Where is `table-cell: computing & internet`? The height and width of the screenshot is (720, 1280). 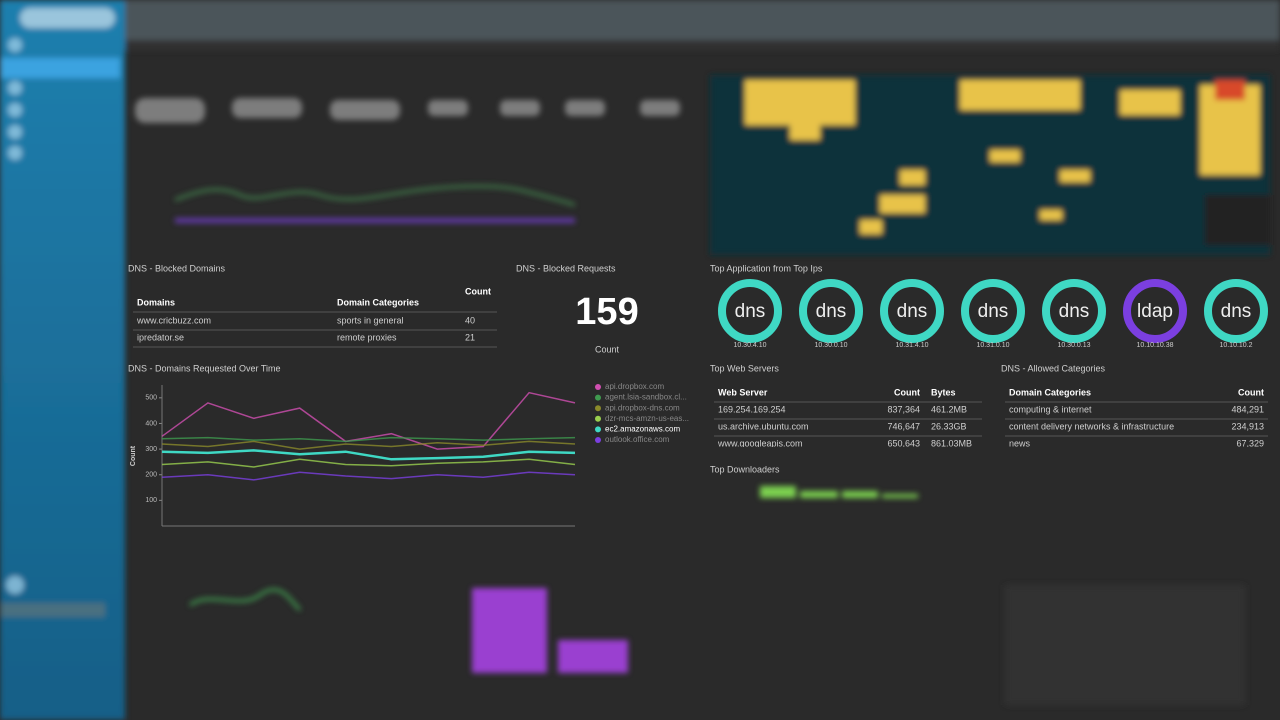 table-cell: computing & internet is located at coordinates (1050, 409).